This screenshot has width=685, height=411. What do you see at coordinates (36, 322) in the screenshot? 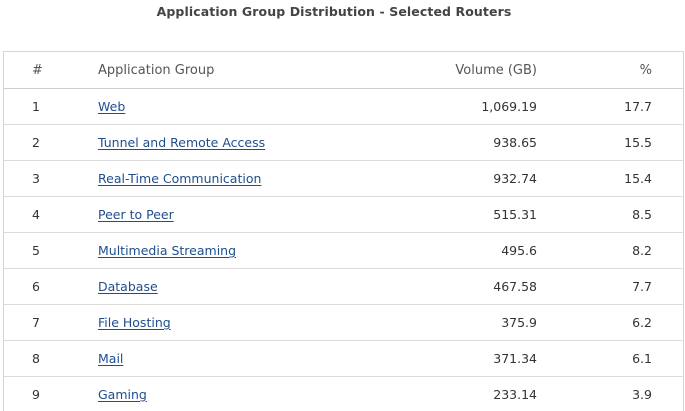
I see `row-number: 7` at bounding box center [36, 322].